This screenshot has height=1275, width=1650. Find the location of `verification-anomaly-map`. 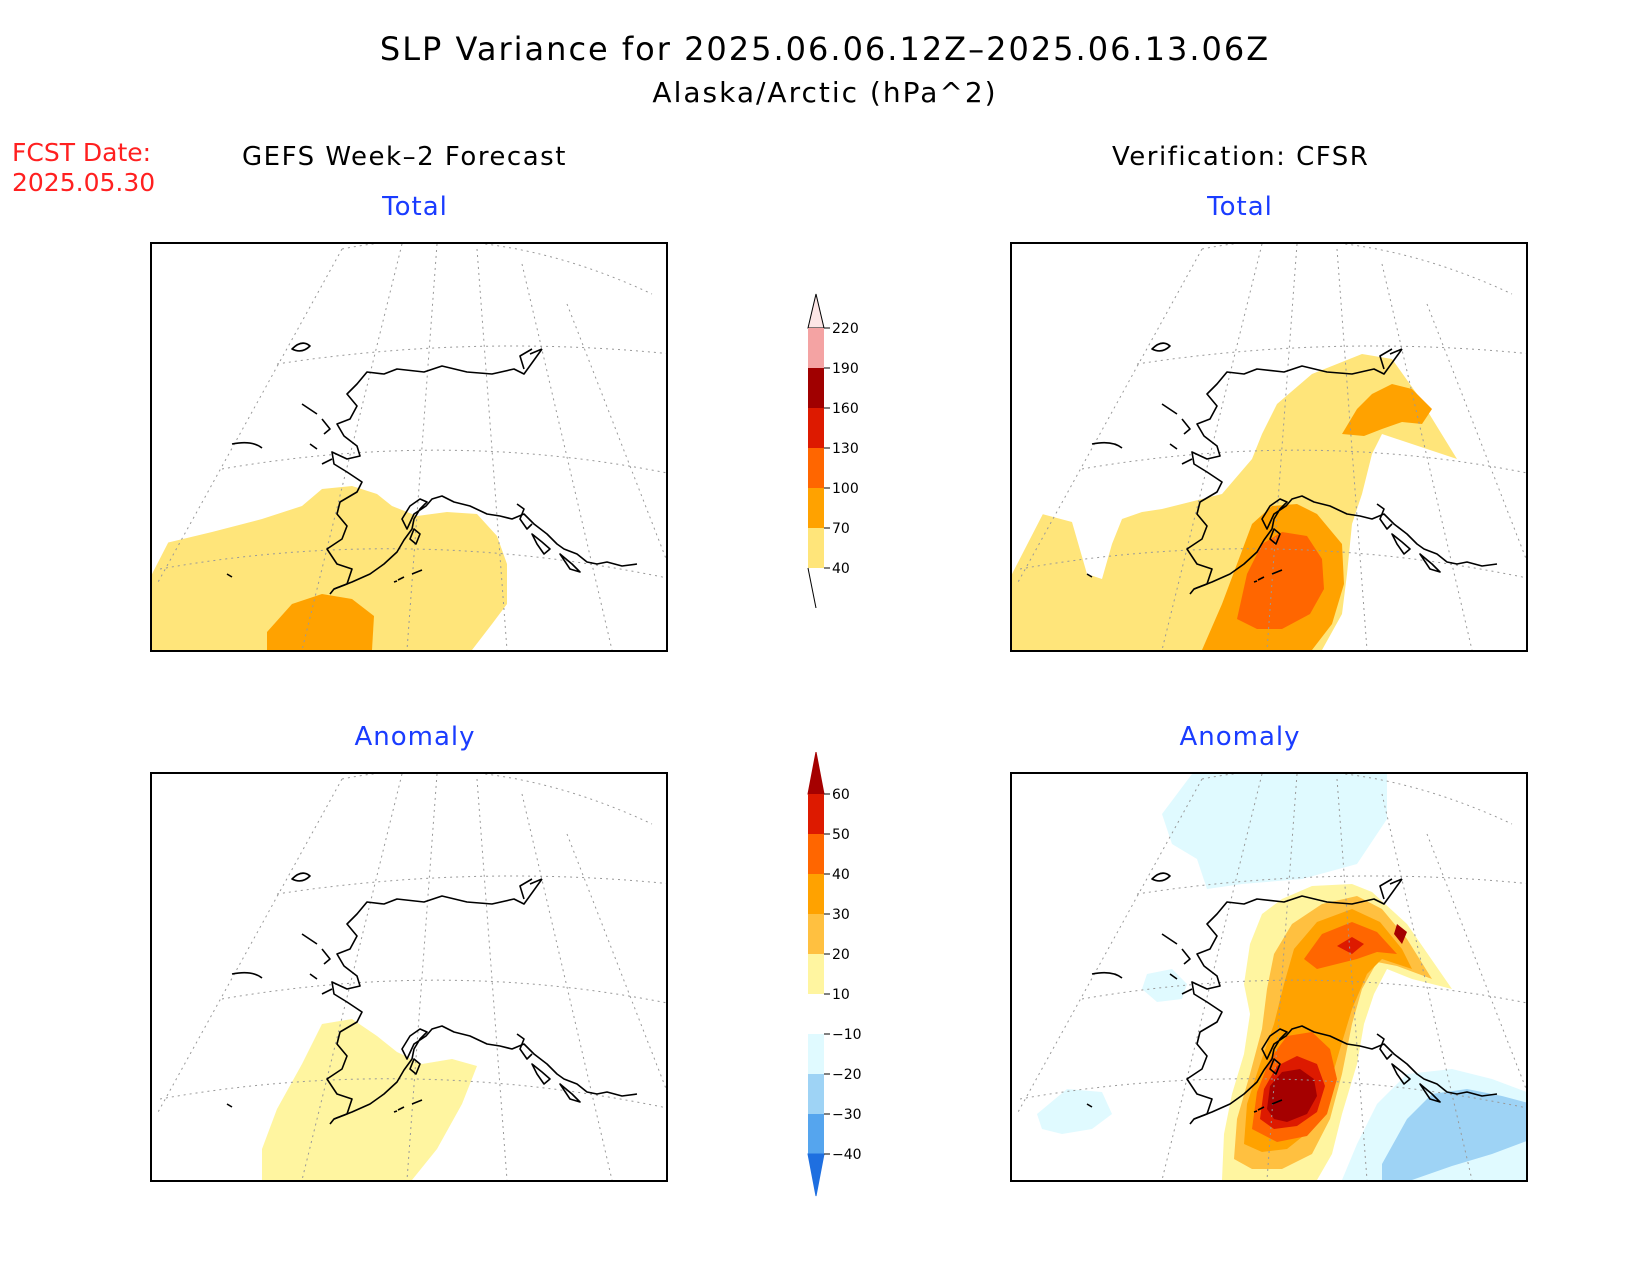

verification-anomaly-map is located at coordinates (1269, 977).